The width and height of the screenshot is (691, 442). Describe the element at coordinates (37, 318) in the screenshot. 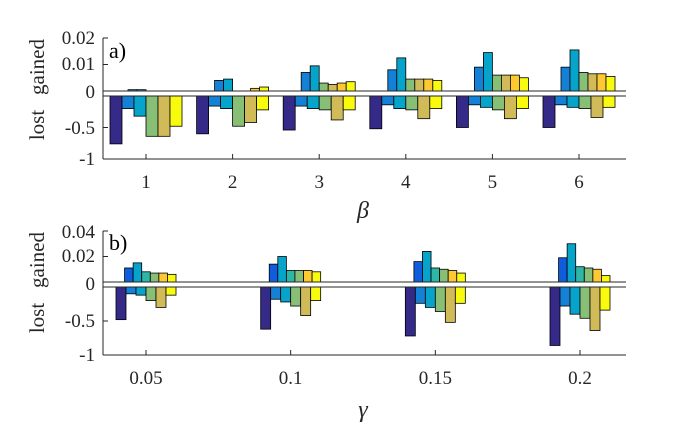

I see `panel-b-ylabel-lost: lost` at that location.